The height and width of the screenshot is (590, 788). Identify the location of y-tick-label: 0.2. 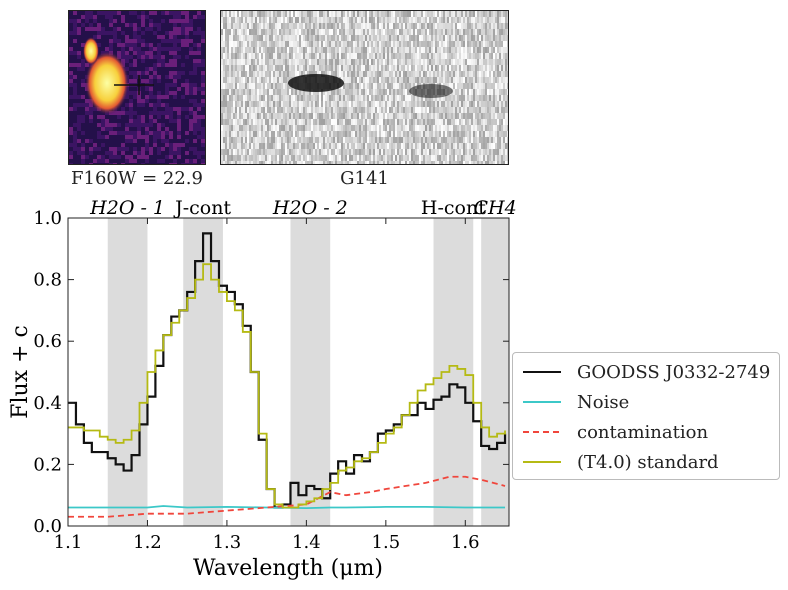
(47, 464).